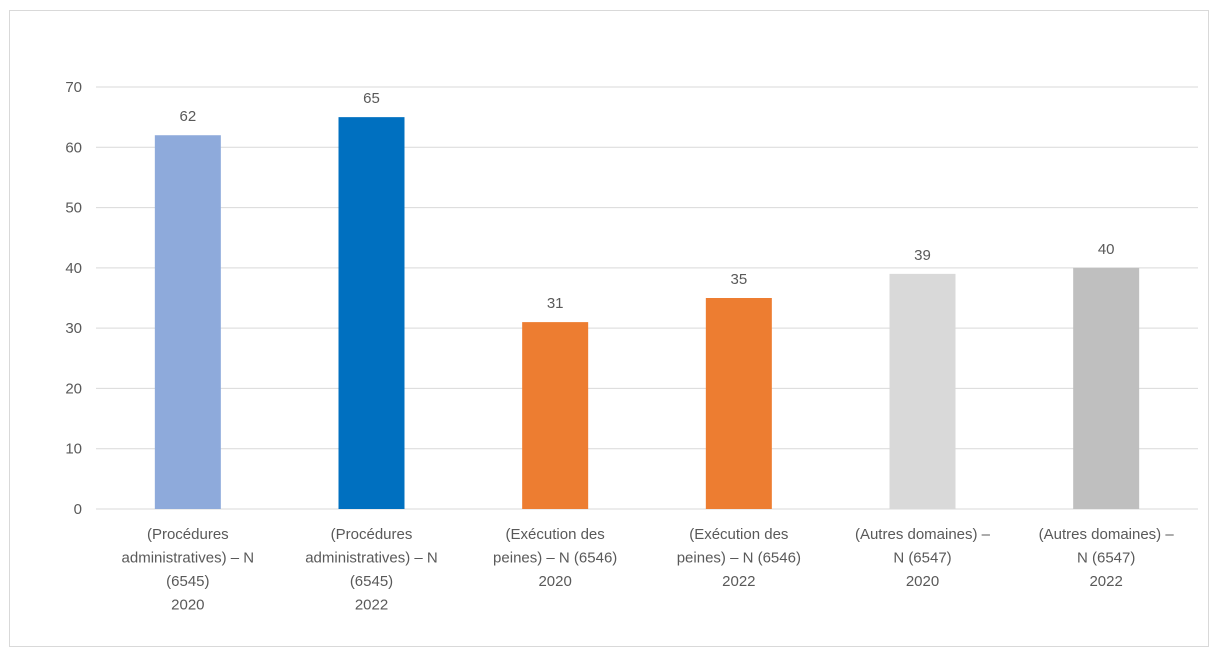 The image size is (1215, 655). What do you see at coordinates (73, 328) in the screenshot?
I see `y-tick-label: 30` at bounding box center [73, 328].